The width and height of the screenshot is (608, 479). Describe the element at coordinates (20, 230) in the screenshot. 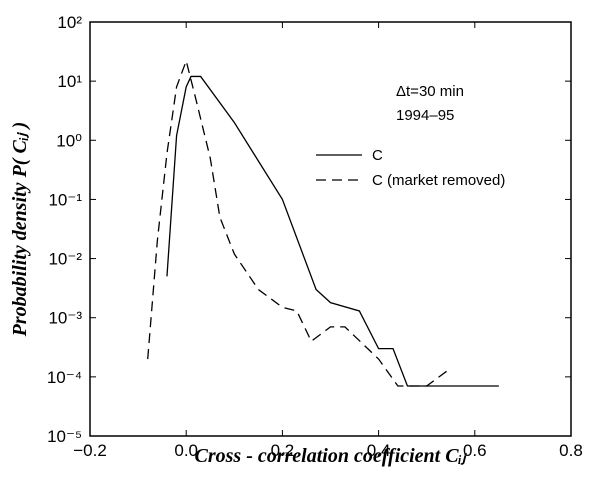

I see `y-axis-title: Probability density P( Cᵢⱼ )` at that location.